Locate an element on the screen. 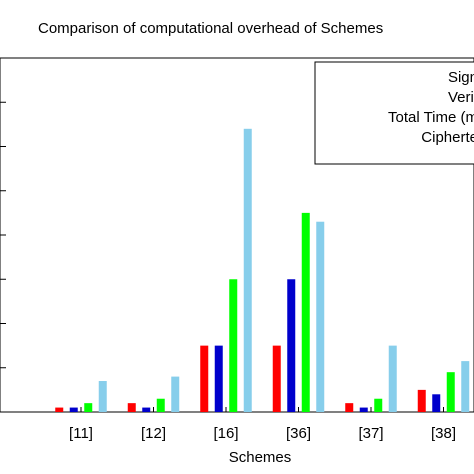 This screenshot has height=474, width=474. x-tick-label: [38] is located at coordinates (443, 433).